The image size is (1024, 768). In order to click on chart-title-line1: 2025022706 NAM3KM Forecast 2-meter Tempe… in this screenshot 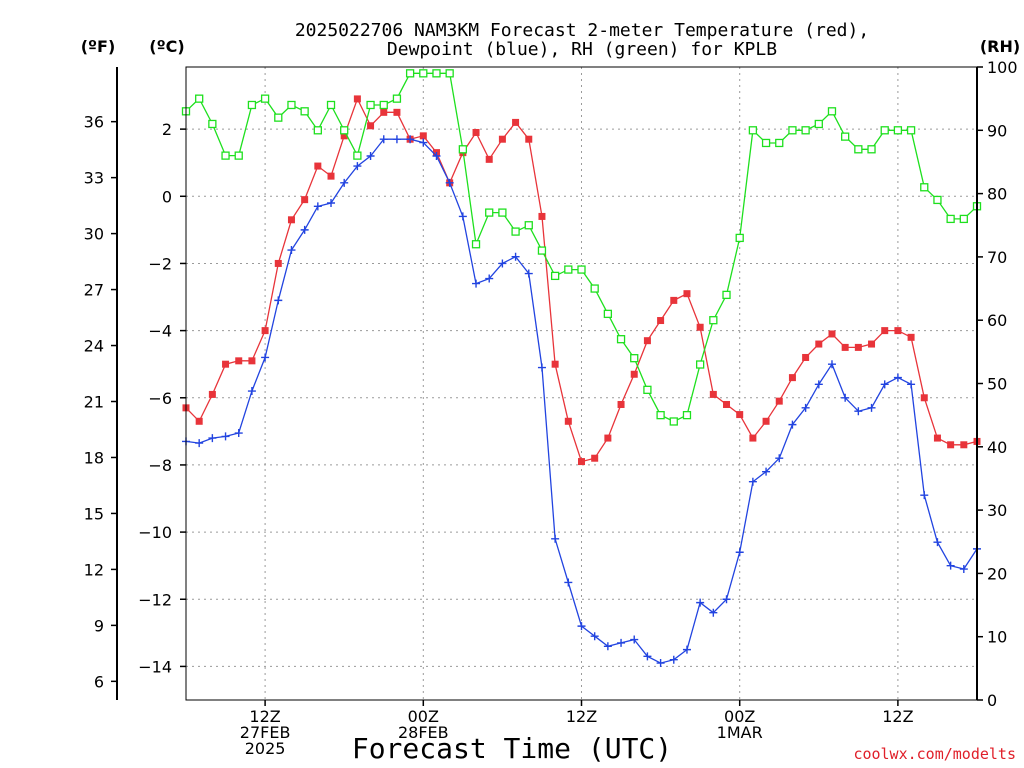, I will do `click(582, 30)`.